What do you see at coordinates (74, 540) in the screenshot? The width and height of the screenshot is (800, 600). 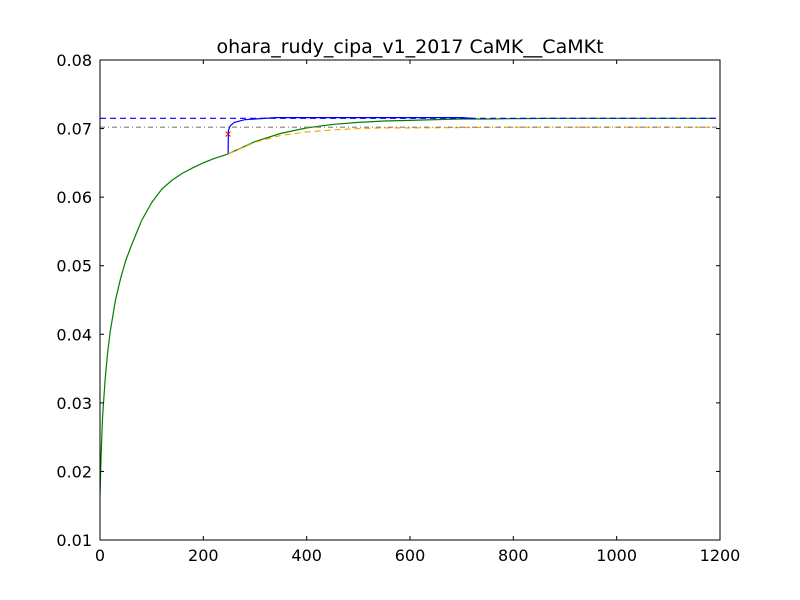 I see `y-tick-label: 0.01` at bounding box center [74, 540].